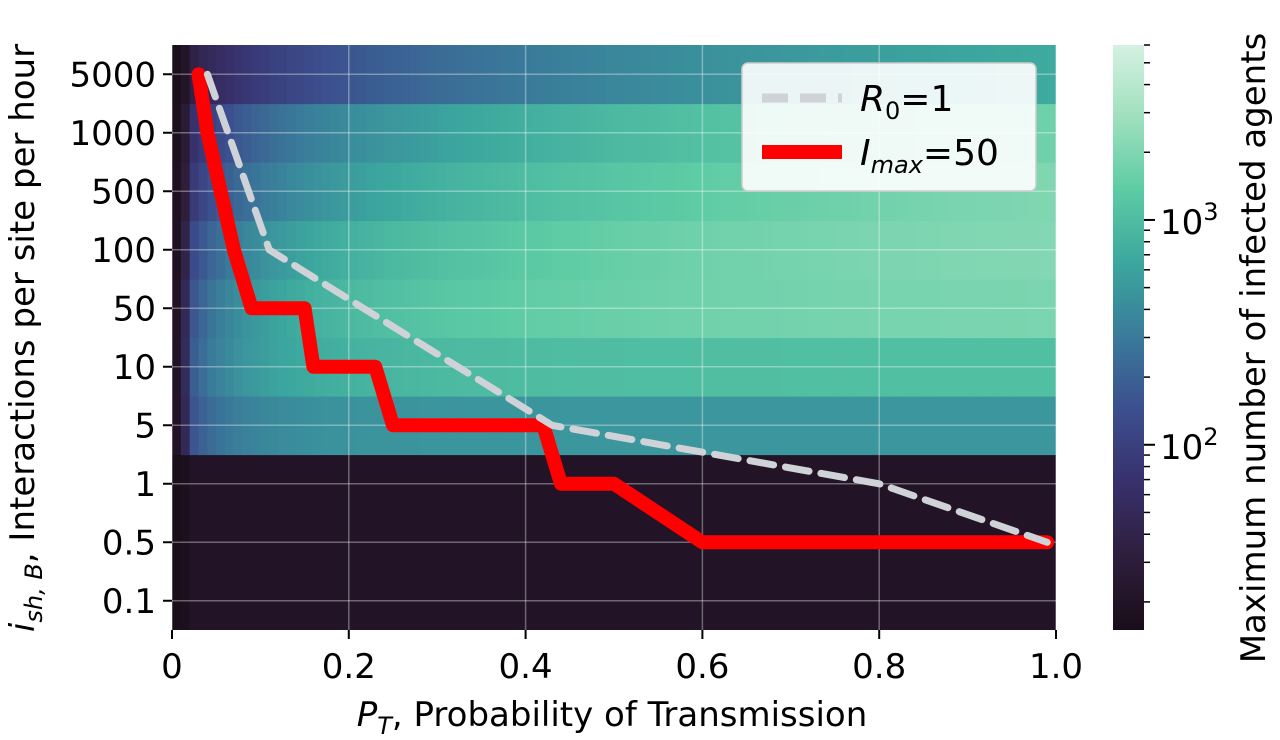 The height and width of the screenshot is (740, 1280). What do you see at coordinates (702, 667) in the screenshot?
I see `x-tick-label: 0.6` at bounding box center [702, 667].